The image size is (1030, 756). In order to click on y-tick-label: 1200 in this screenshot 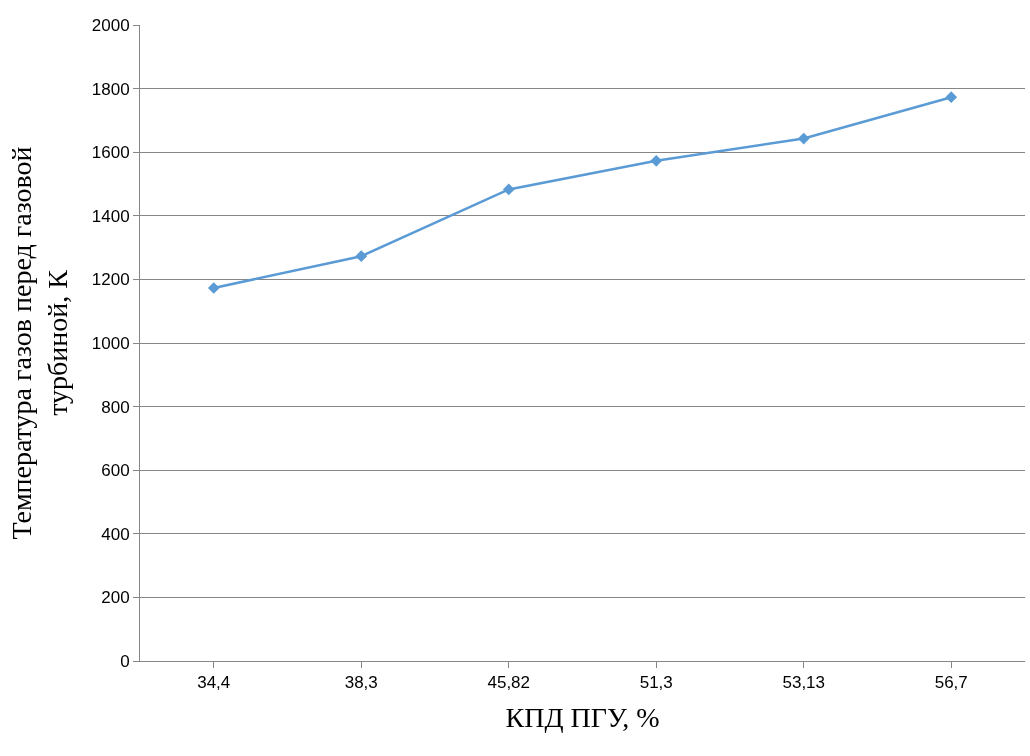, I will do `click(110, 280)`.